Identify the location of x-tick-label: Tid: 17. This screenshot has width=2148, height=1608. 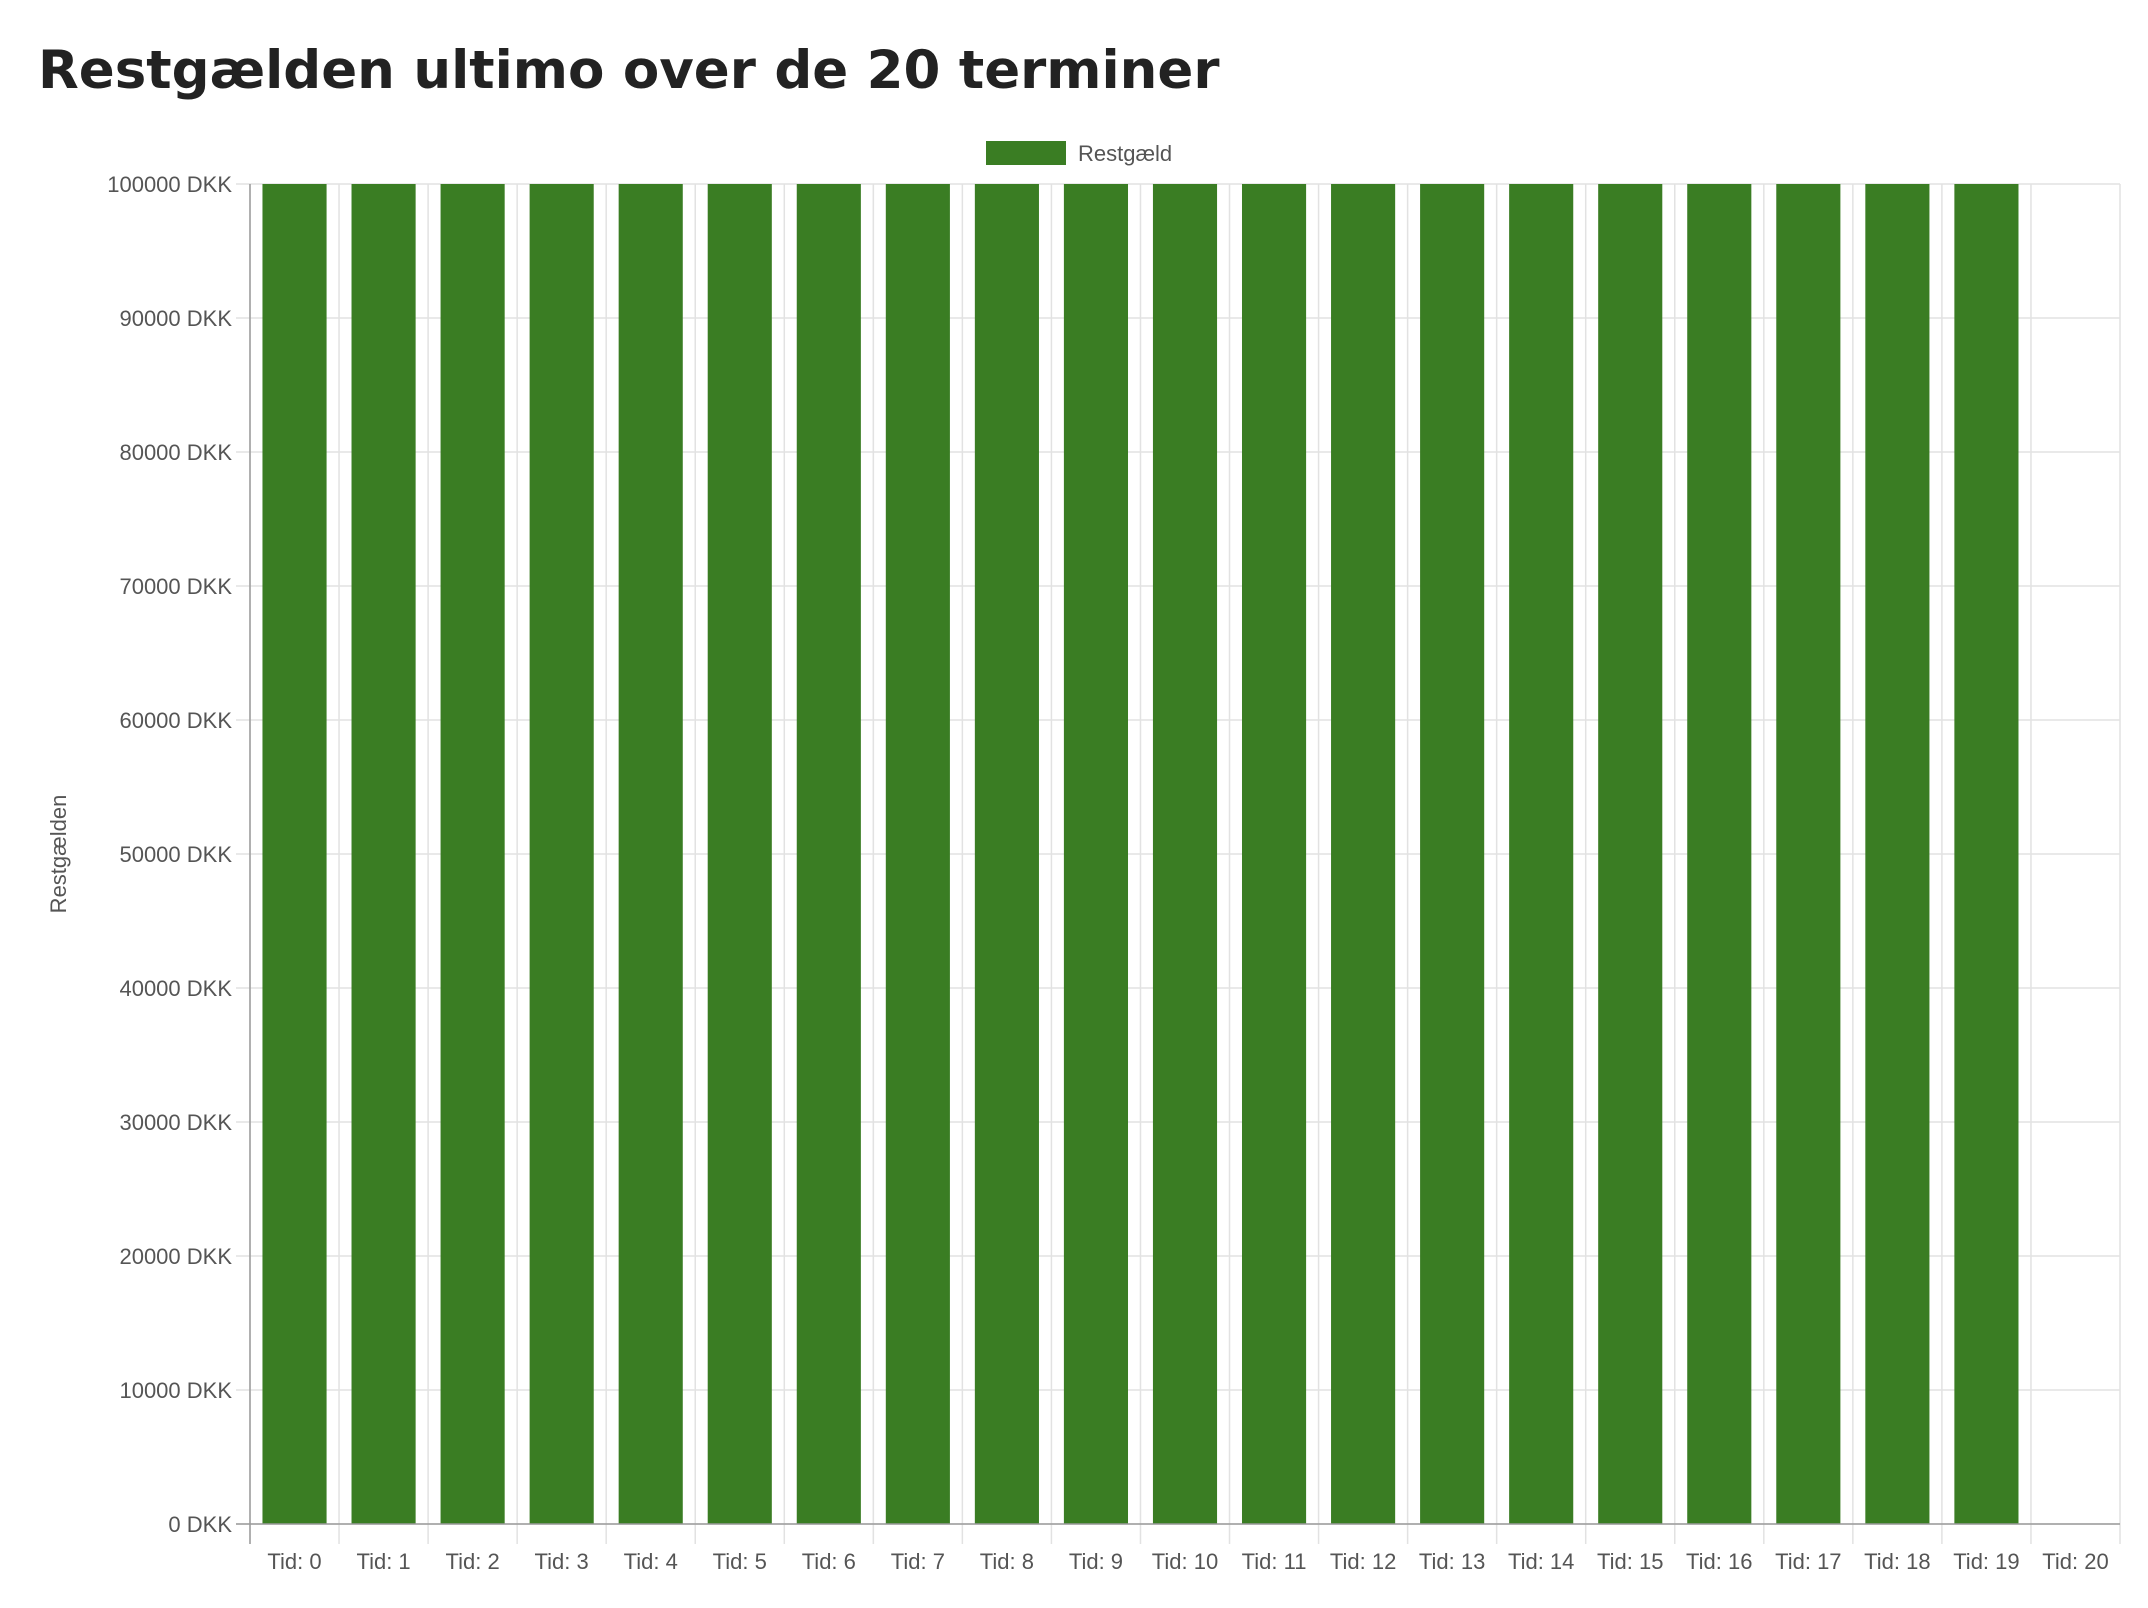
(1808, 1561).